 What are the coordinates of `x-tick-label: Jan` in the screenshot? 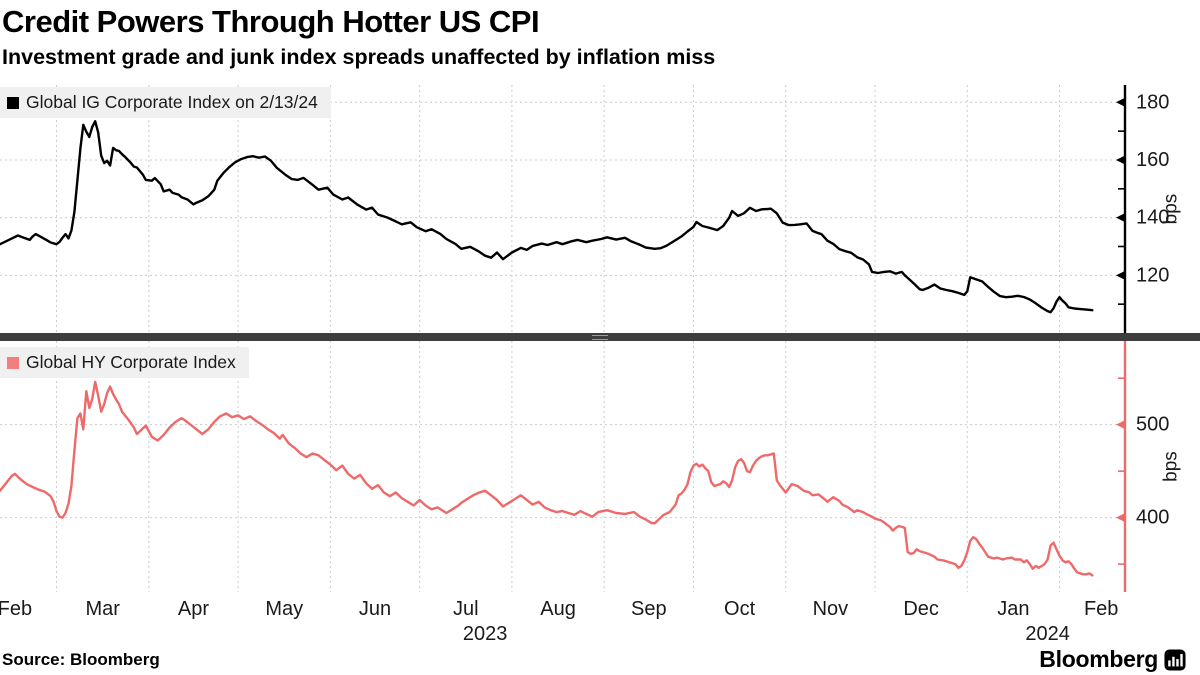 It's located at (1013, 609).